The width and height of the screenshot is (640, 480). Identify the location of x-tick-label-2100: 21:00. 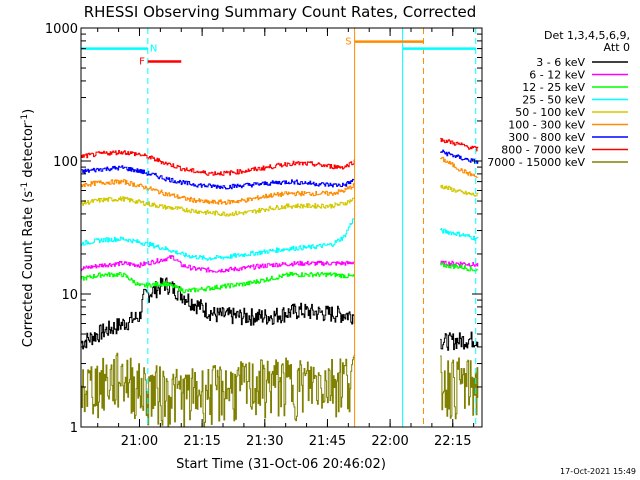
(139, 441).